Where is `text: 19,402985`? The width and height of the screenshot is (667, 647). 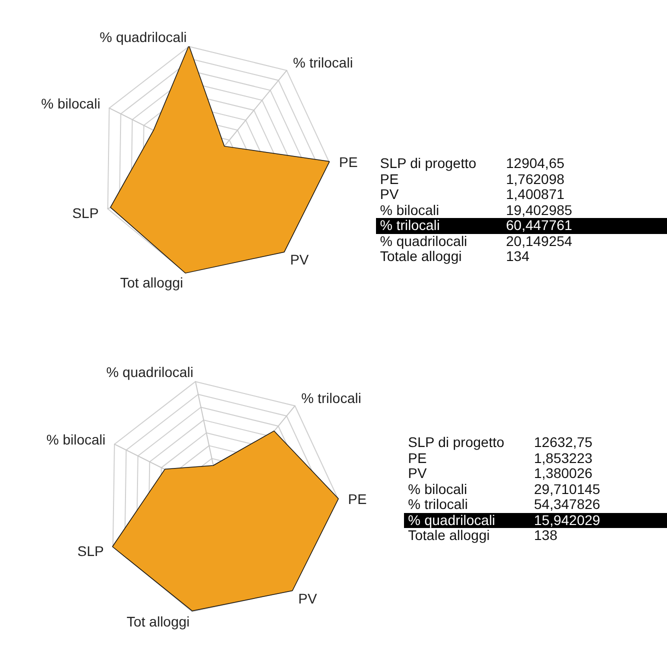
text: 19,402985 is located at coordinates (539, 210).